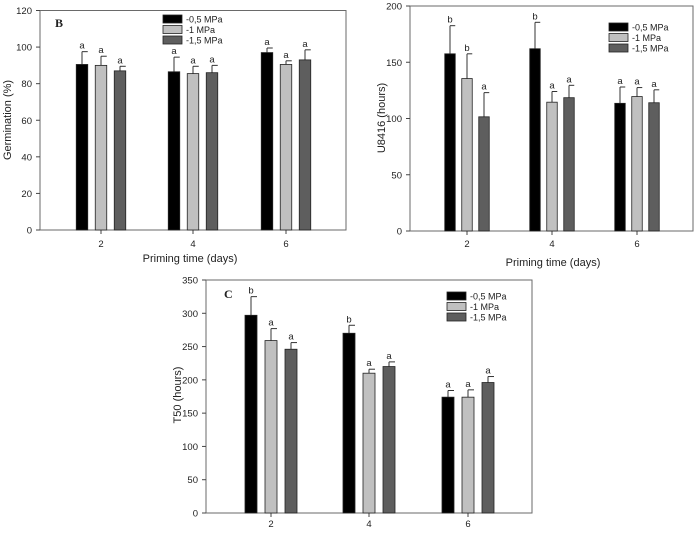  What do you see at coordinates (26, 121) in the screenshot?
I see `y-tick-label: 60` at bounding box center [26, 121].